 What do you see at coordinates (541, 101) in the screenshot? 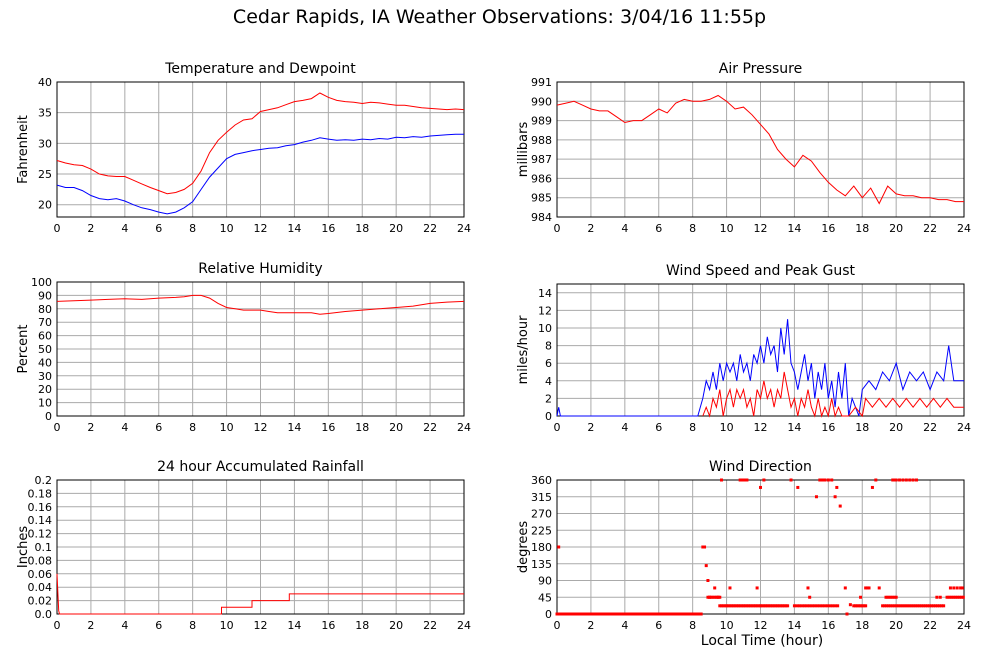
I see `y-tick-label: 990` at bounding box center [541, 101].